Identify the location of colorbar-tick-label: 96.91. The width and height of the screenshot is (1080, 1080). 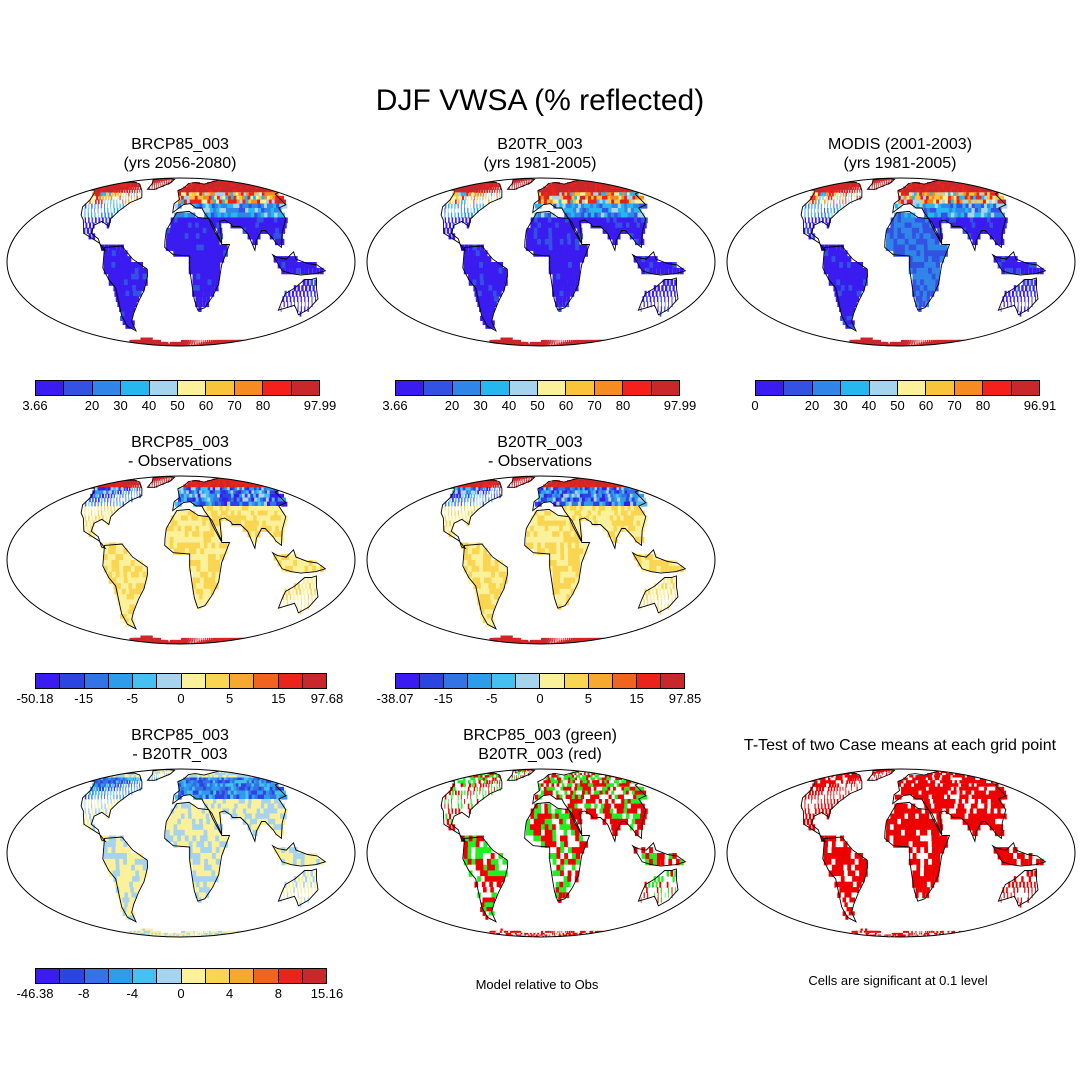
(1040, 405).